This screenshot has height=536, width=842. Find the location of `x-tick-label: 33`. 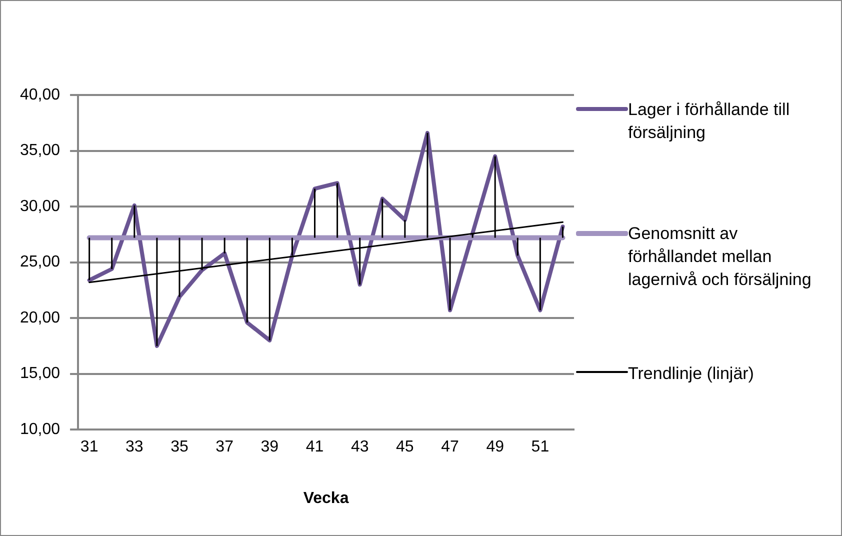

x-tick-label: 33 is located at coordinates (135, 447).